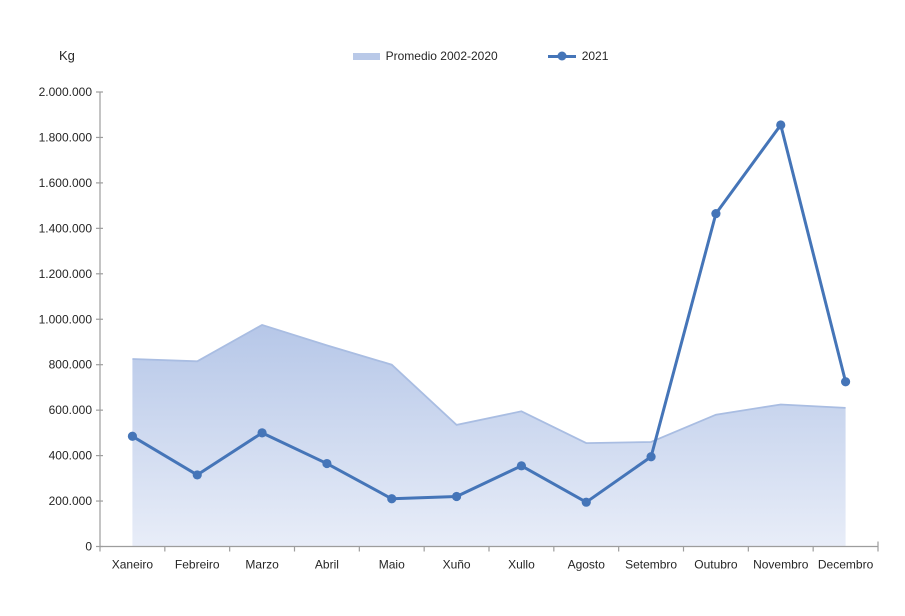 Image resolution: width=905 pixels, height=616 pixels. I want to click on x-category-label: Marzo, so click(262, 565).